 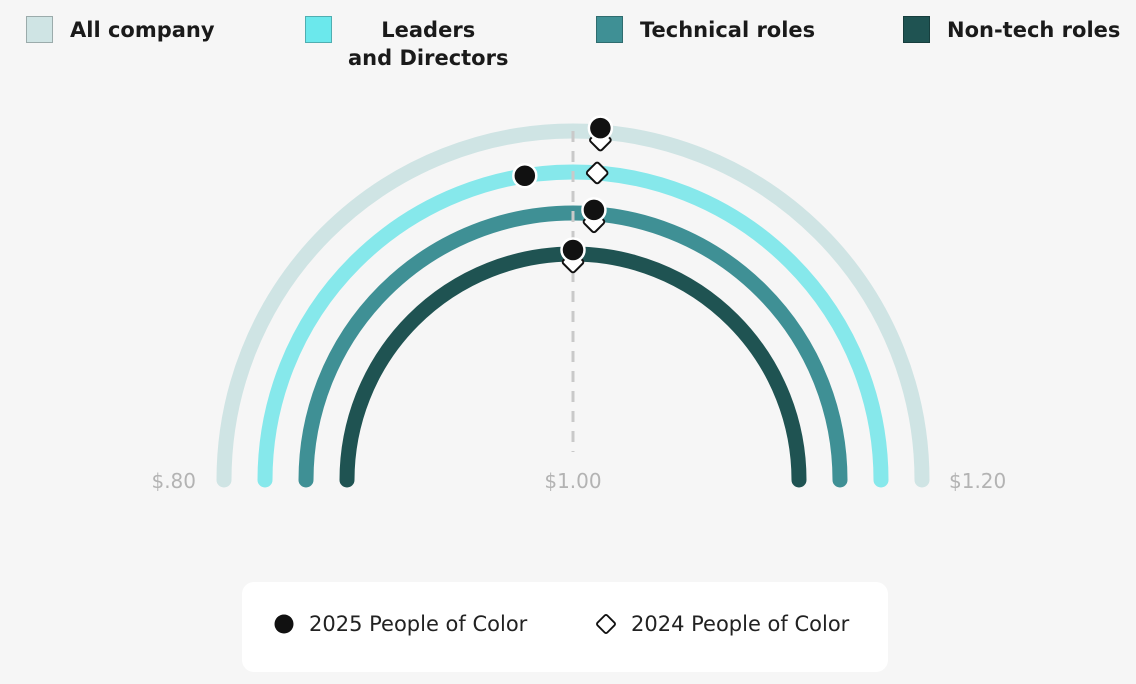 I want to click on filled-circle-icon, so click(x=284, y=624).